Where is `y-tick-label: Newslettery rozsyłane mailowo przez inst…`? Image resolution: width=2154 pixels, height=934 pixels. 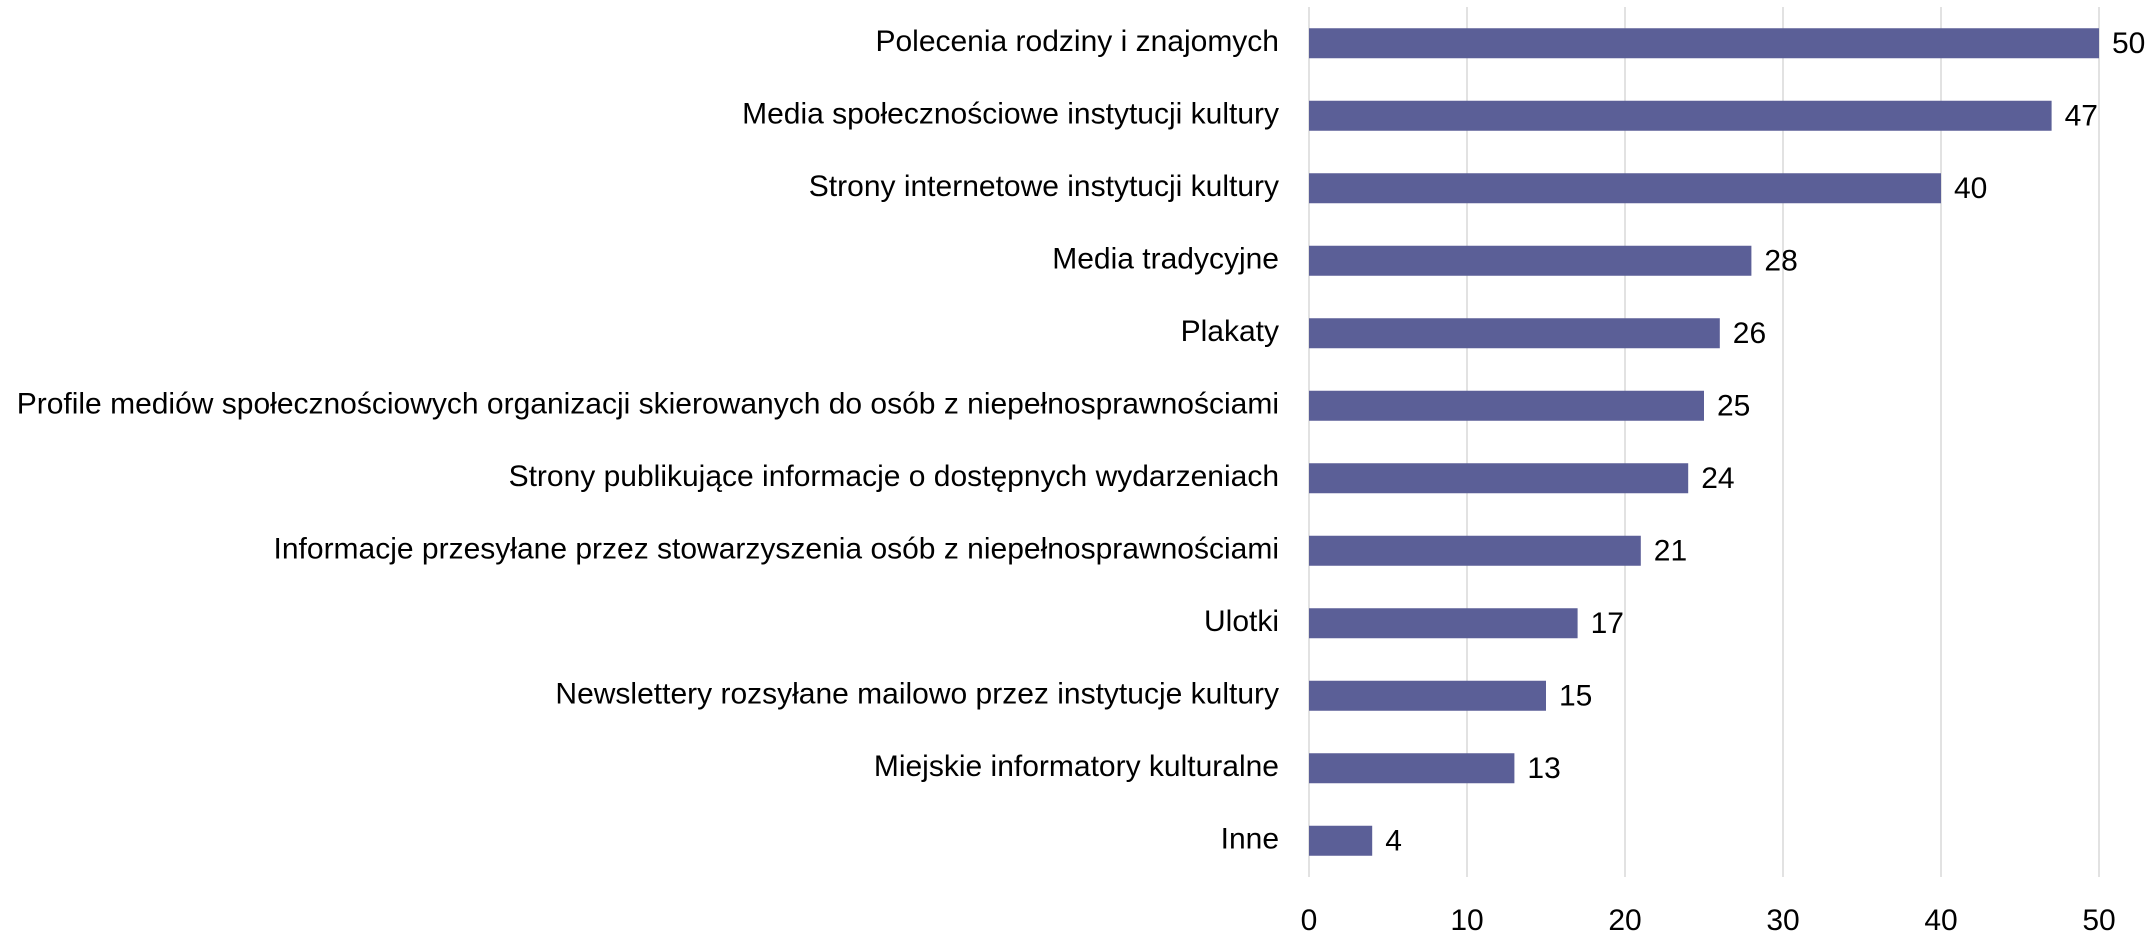 y-tick-label: Newslettery rozsyłane mailowo przez inst… is located at coordinates (917, 694).